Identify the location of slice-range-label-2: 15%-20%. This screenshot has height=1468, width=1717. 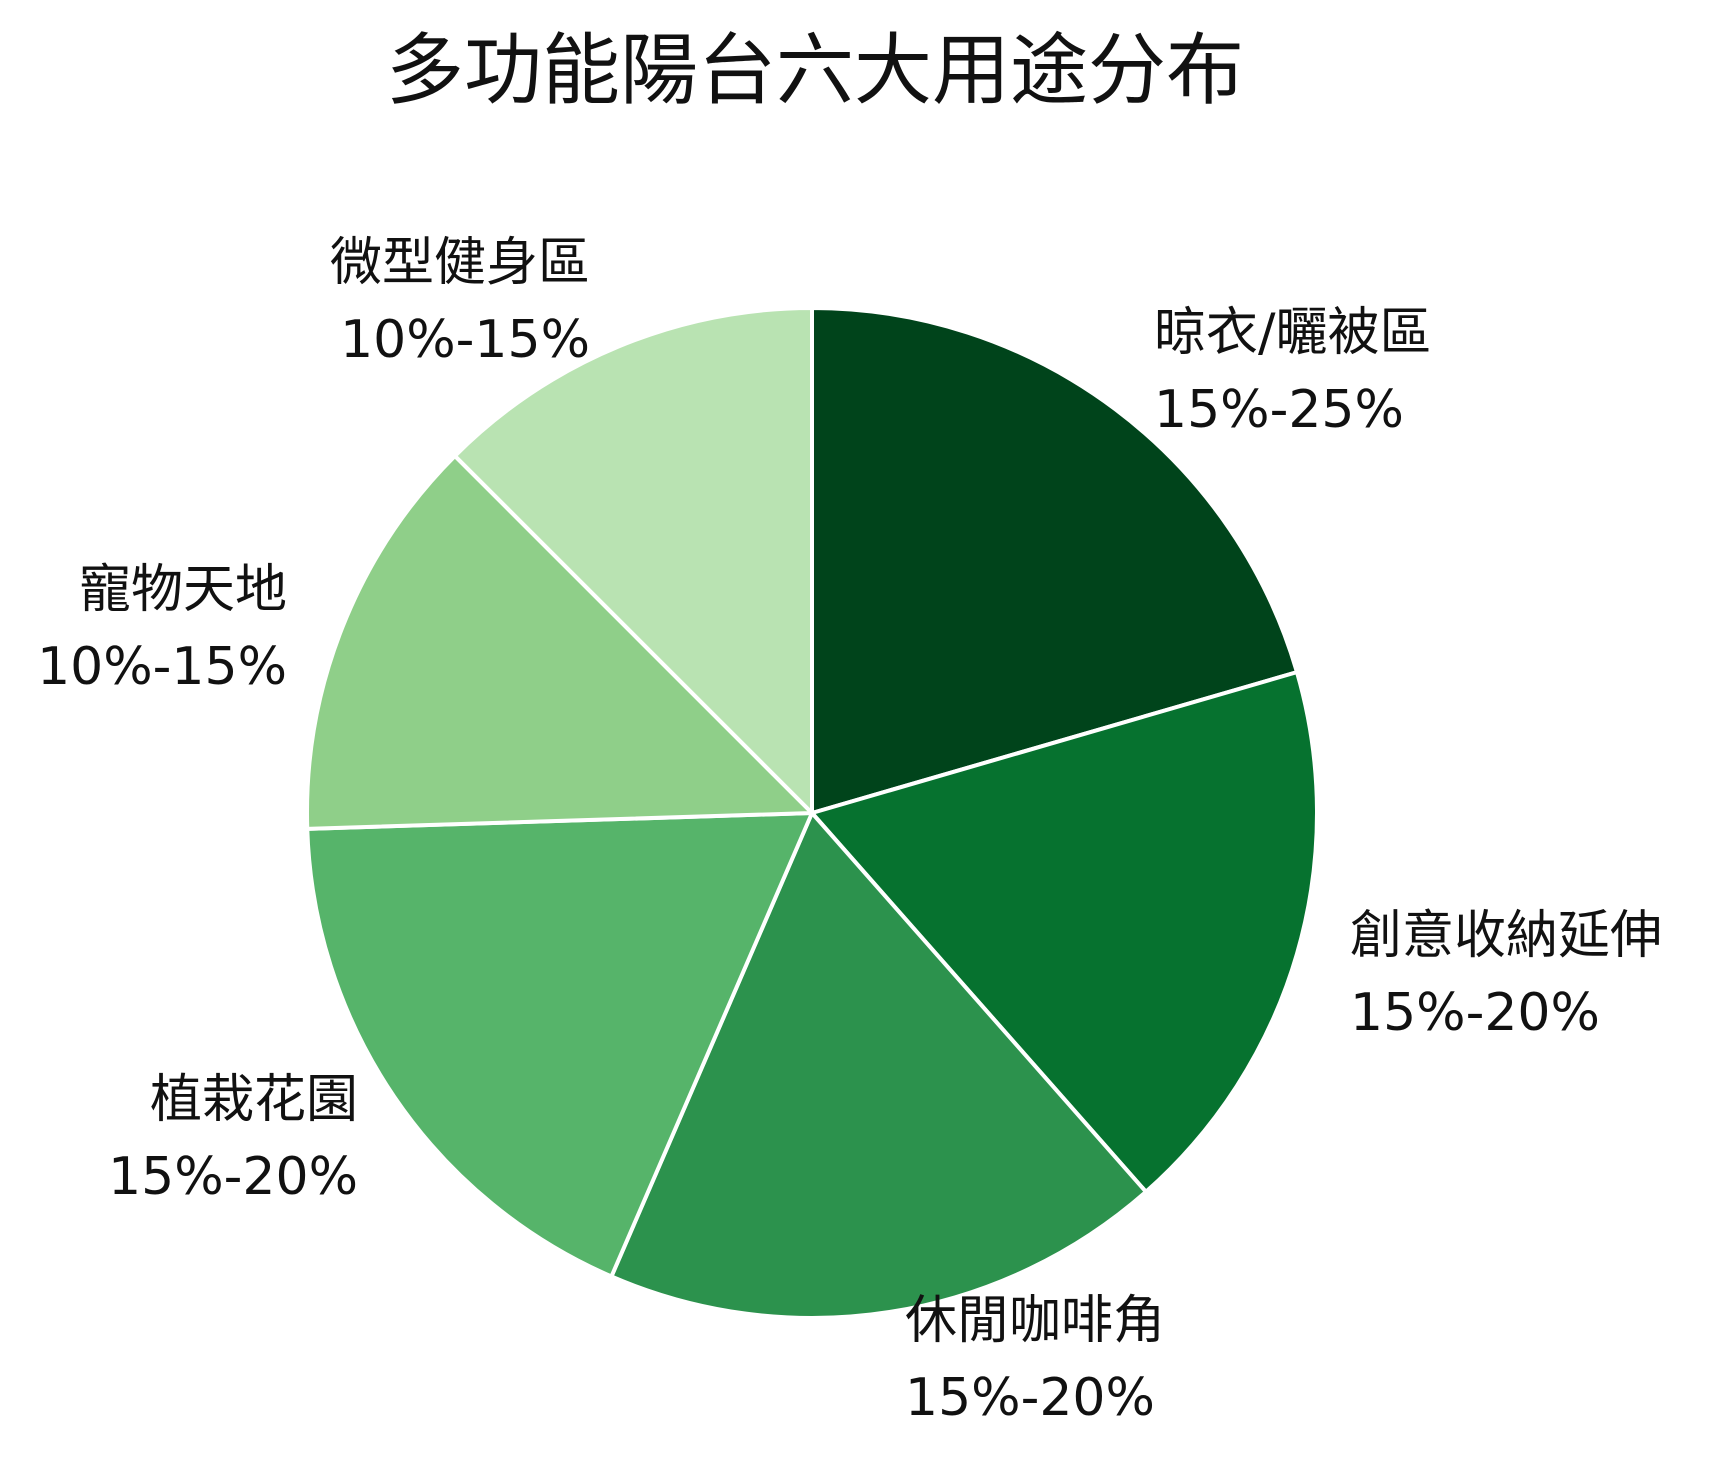
(1475, 1013).